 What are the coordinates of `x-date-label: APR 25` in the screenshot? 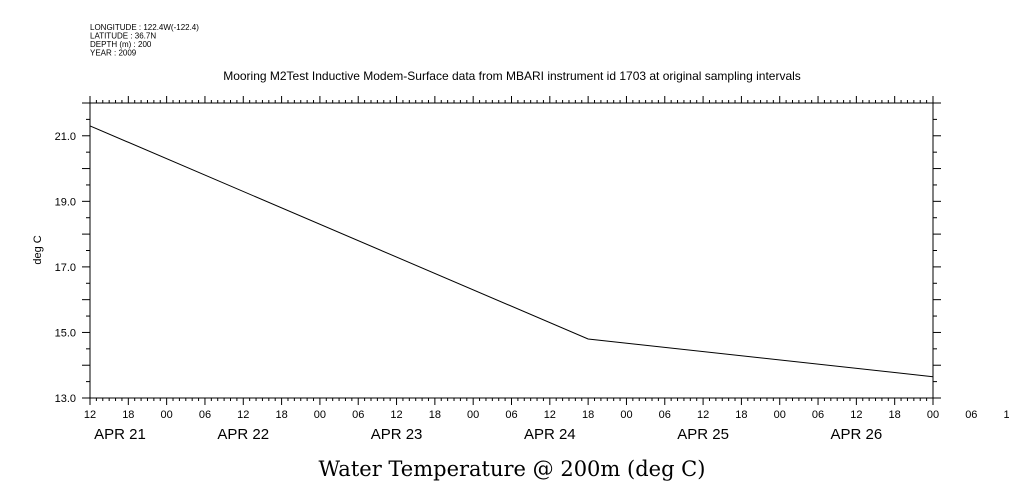 It's located at (703, 434).